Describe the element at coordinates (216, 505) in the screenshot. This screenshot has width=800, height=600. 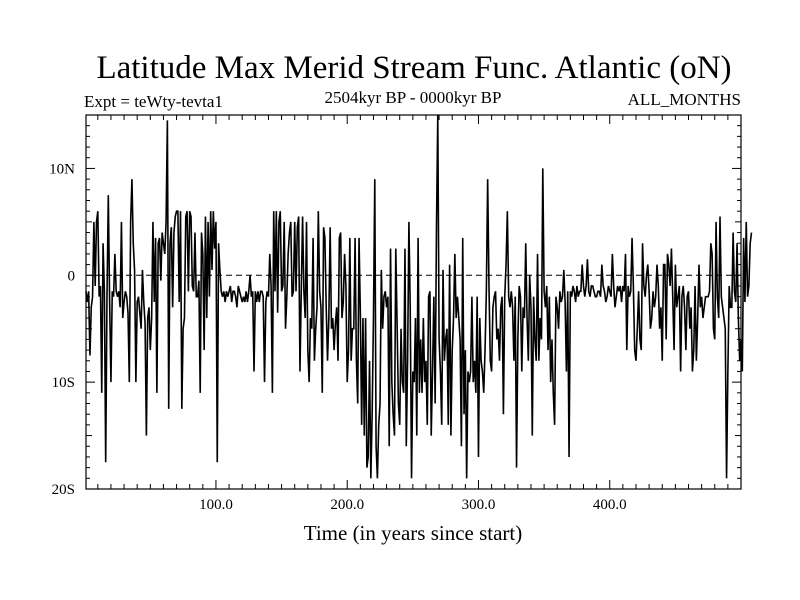
I see `x-tick-label: 100.0` at that location.